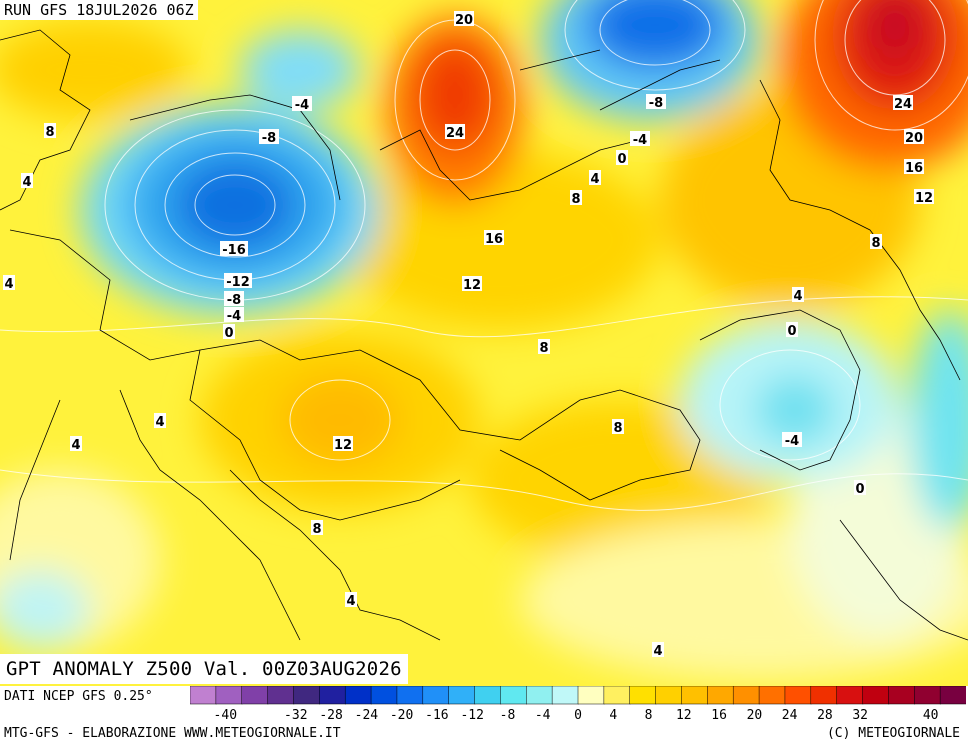  What do you see at coordinates (893, 733) in the screenshot?
I see `credit-right: (C) METEOGIORNALE` at bounding box center [893, 733].